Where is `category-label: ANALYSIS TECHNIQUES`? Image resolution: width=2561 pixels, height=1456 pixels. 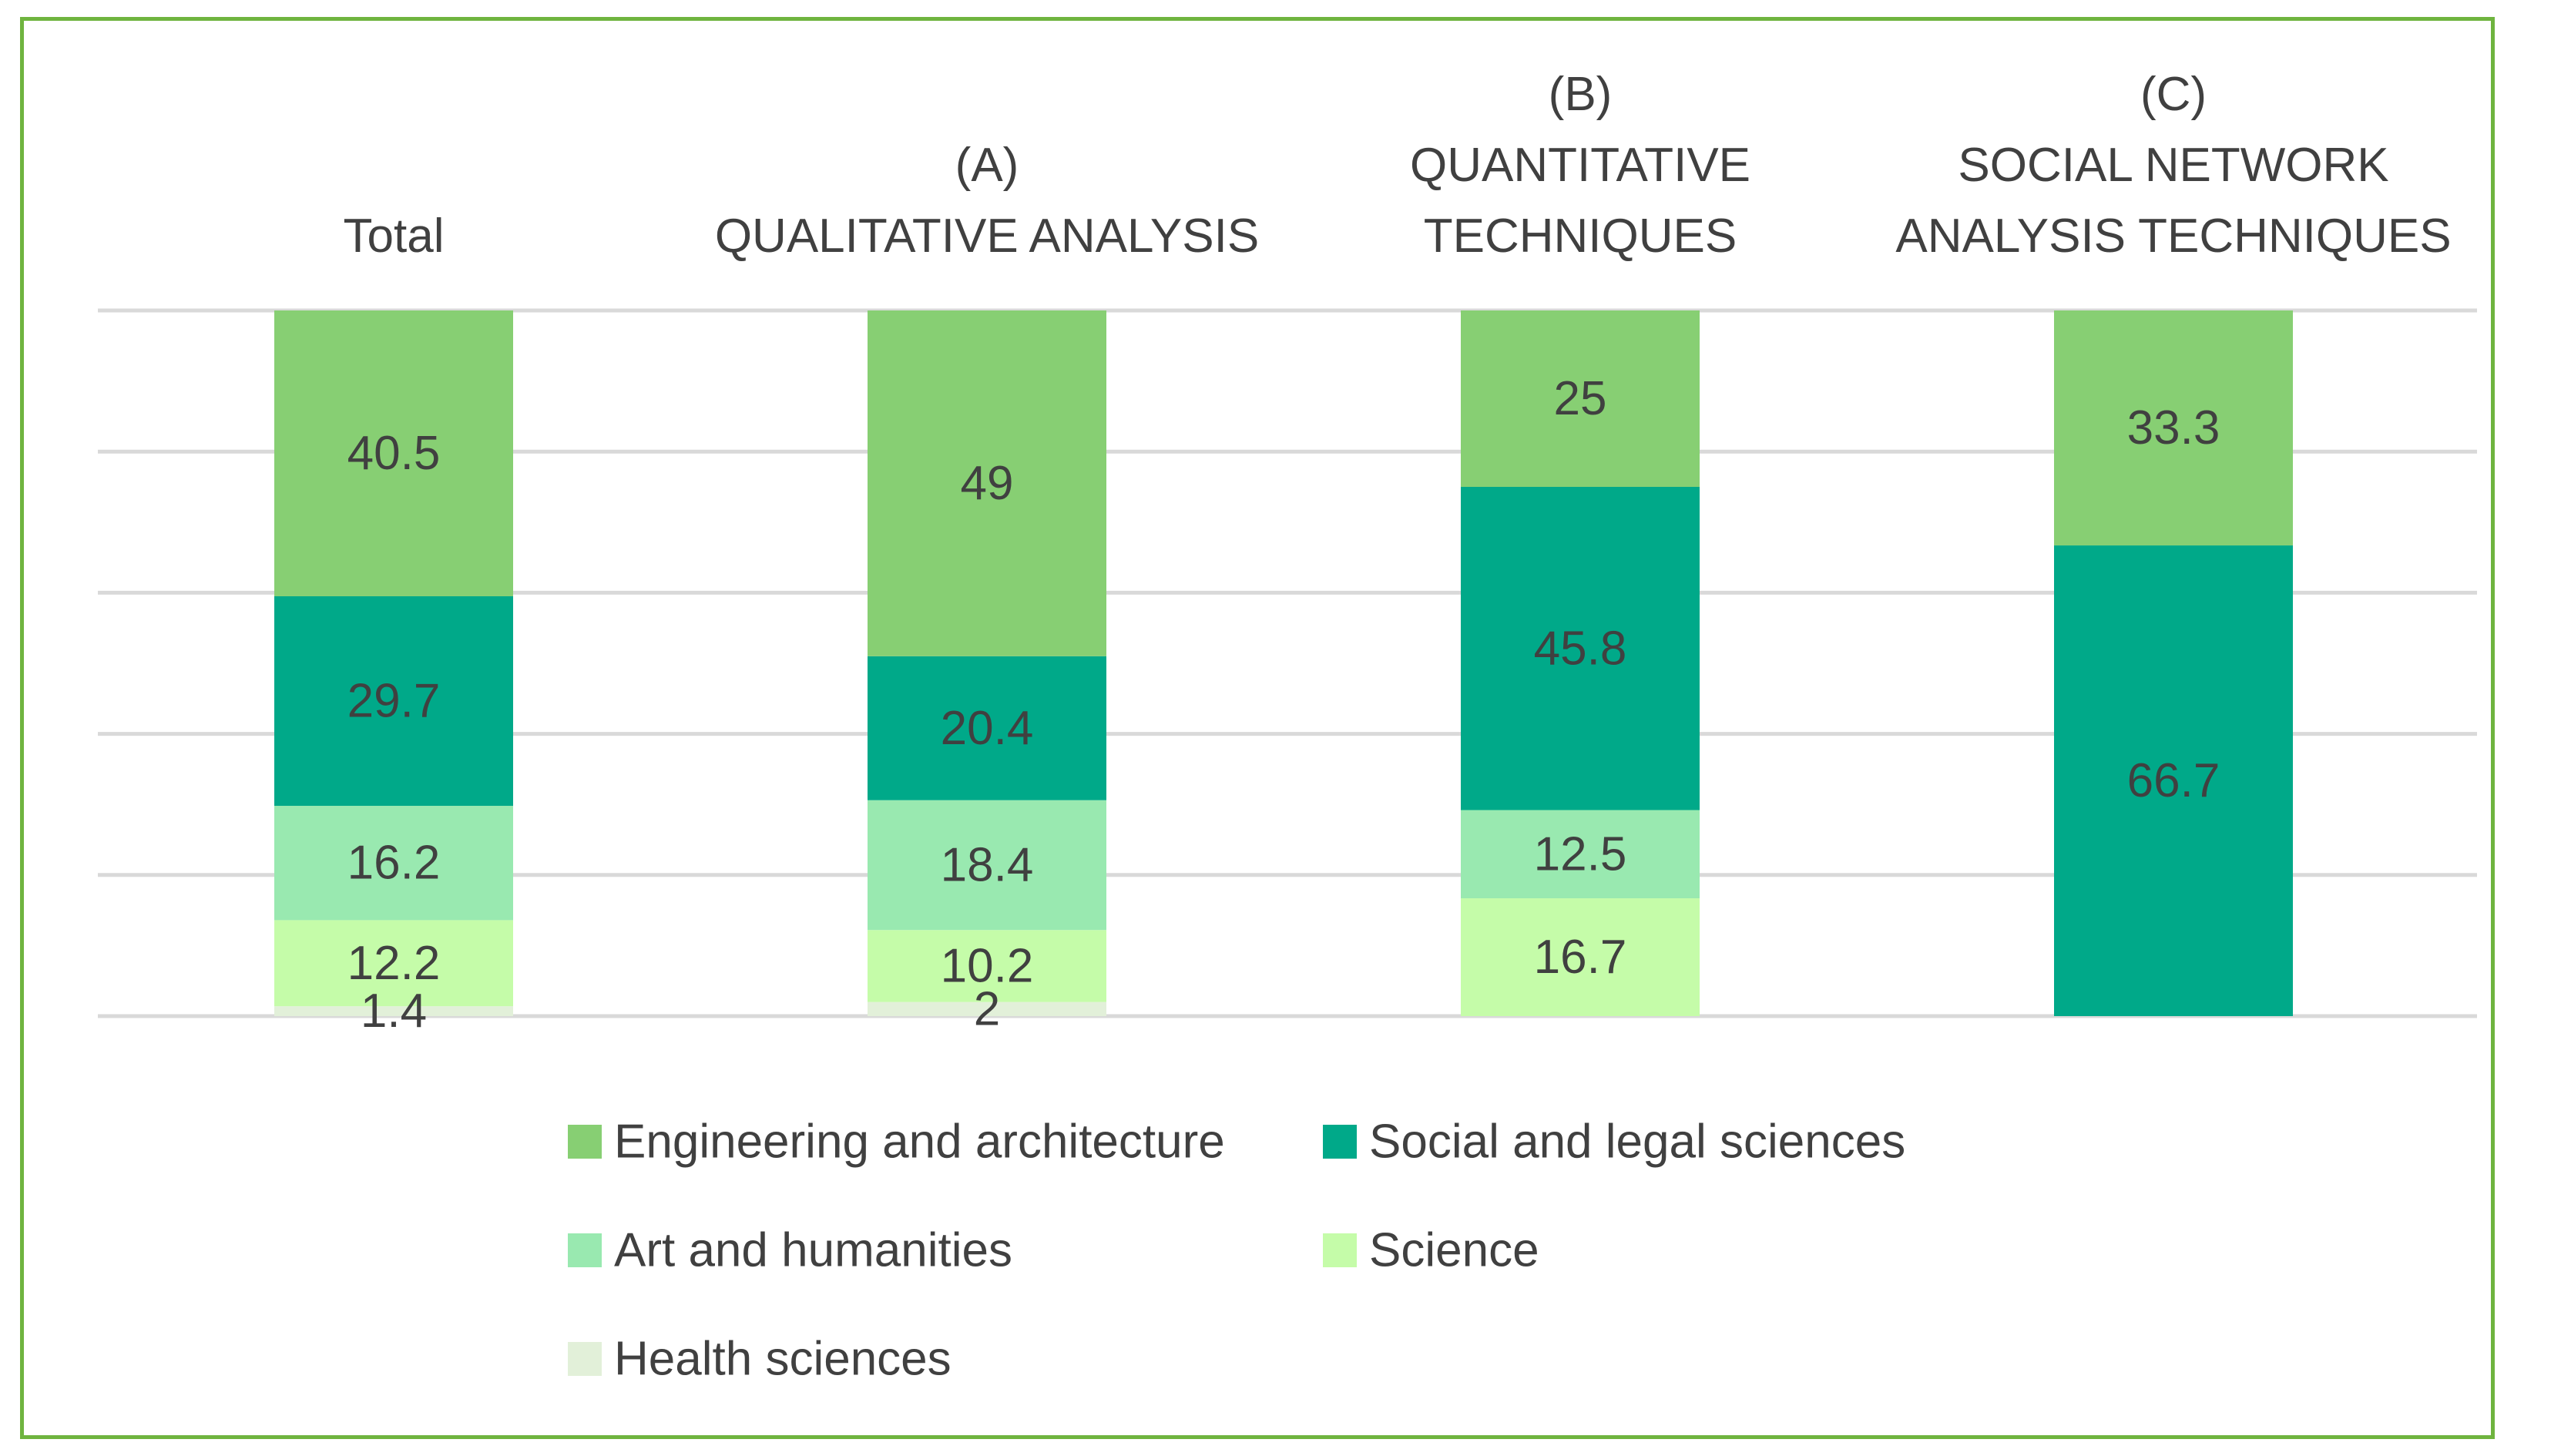 category-label: ANALYSIS TECHNIQUES is located at coordinates (2173, 236).